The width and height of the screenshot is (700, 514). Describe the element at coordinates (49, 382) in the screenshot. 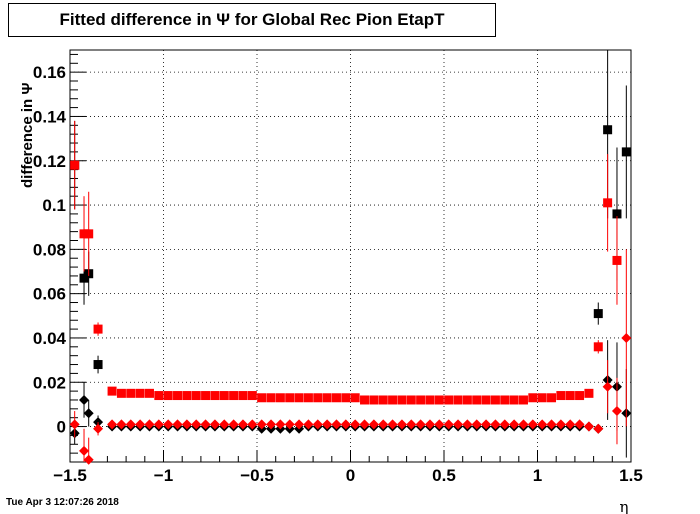

I see `y-tick-label: 0.02` at that location.